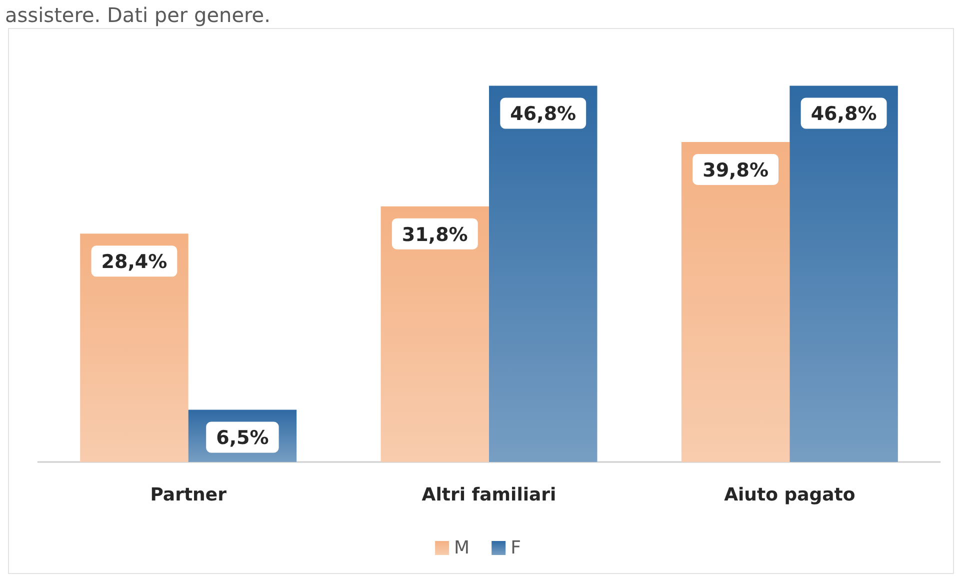 This screenshot has height=576, width=956. I want to click on data-label: 31,8%, so click(435, 235).